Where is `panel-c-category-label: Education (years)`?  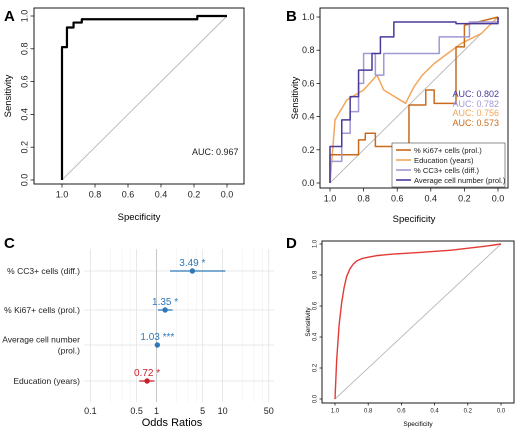
panel-c-category-label: Education (years) is located at coordinates (46, 381).